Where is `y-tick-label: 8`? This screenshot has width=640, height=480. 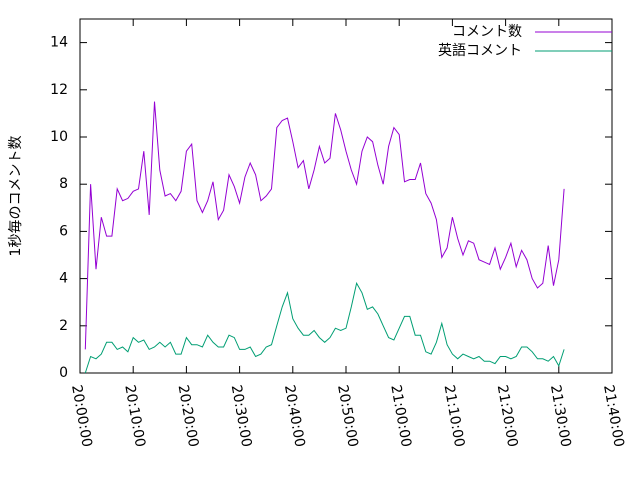
y-tick-label: 8 is located at coordinates (63, 184).